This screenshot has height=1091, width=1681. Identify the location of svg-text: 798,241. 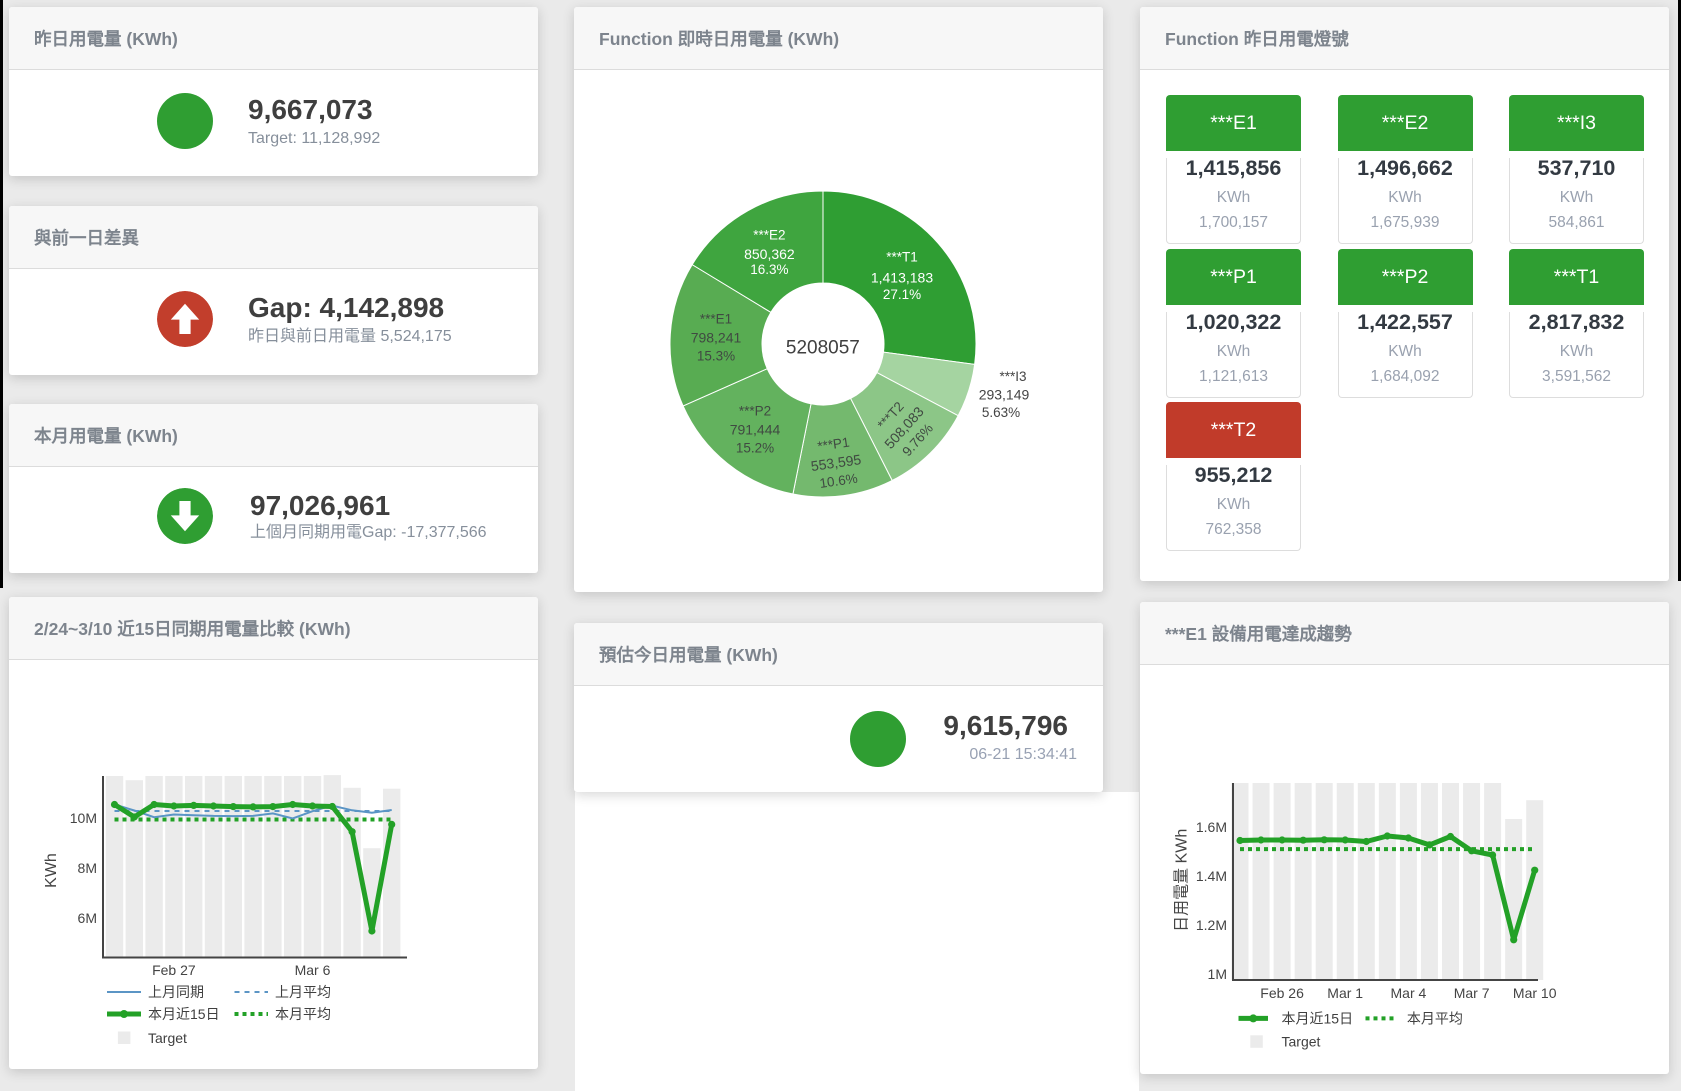
(716, 338).